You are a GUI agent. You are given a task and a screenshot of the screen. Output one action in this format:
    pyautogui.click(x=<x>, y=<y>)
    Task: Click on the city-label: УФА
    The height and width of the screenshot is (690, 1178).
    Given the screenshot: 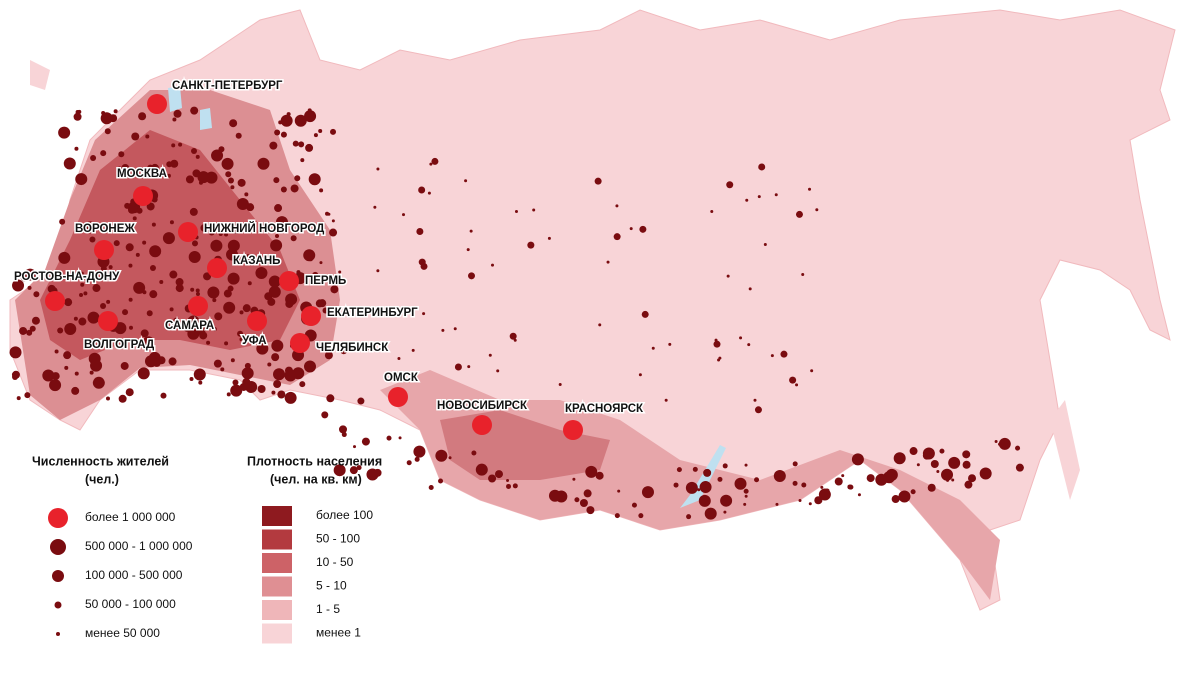 What is the action you would take?
    pyautogui.click(x=254, y=341)
    